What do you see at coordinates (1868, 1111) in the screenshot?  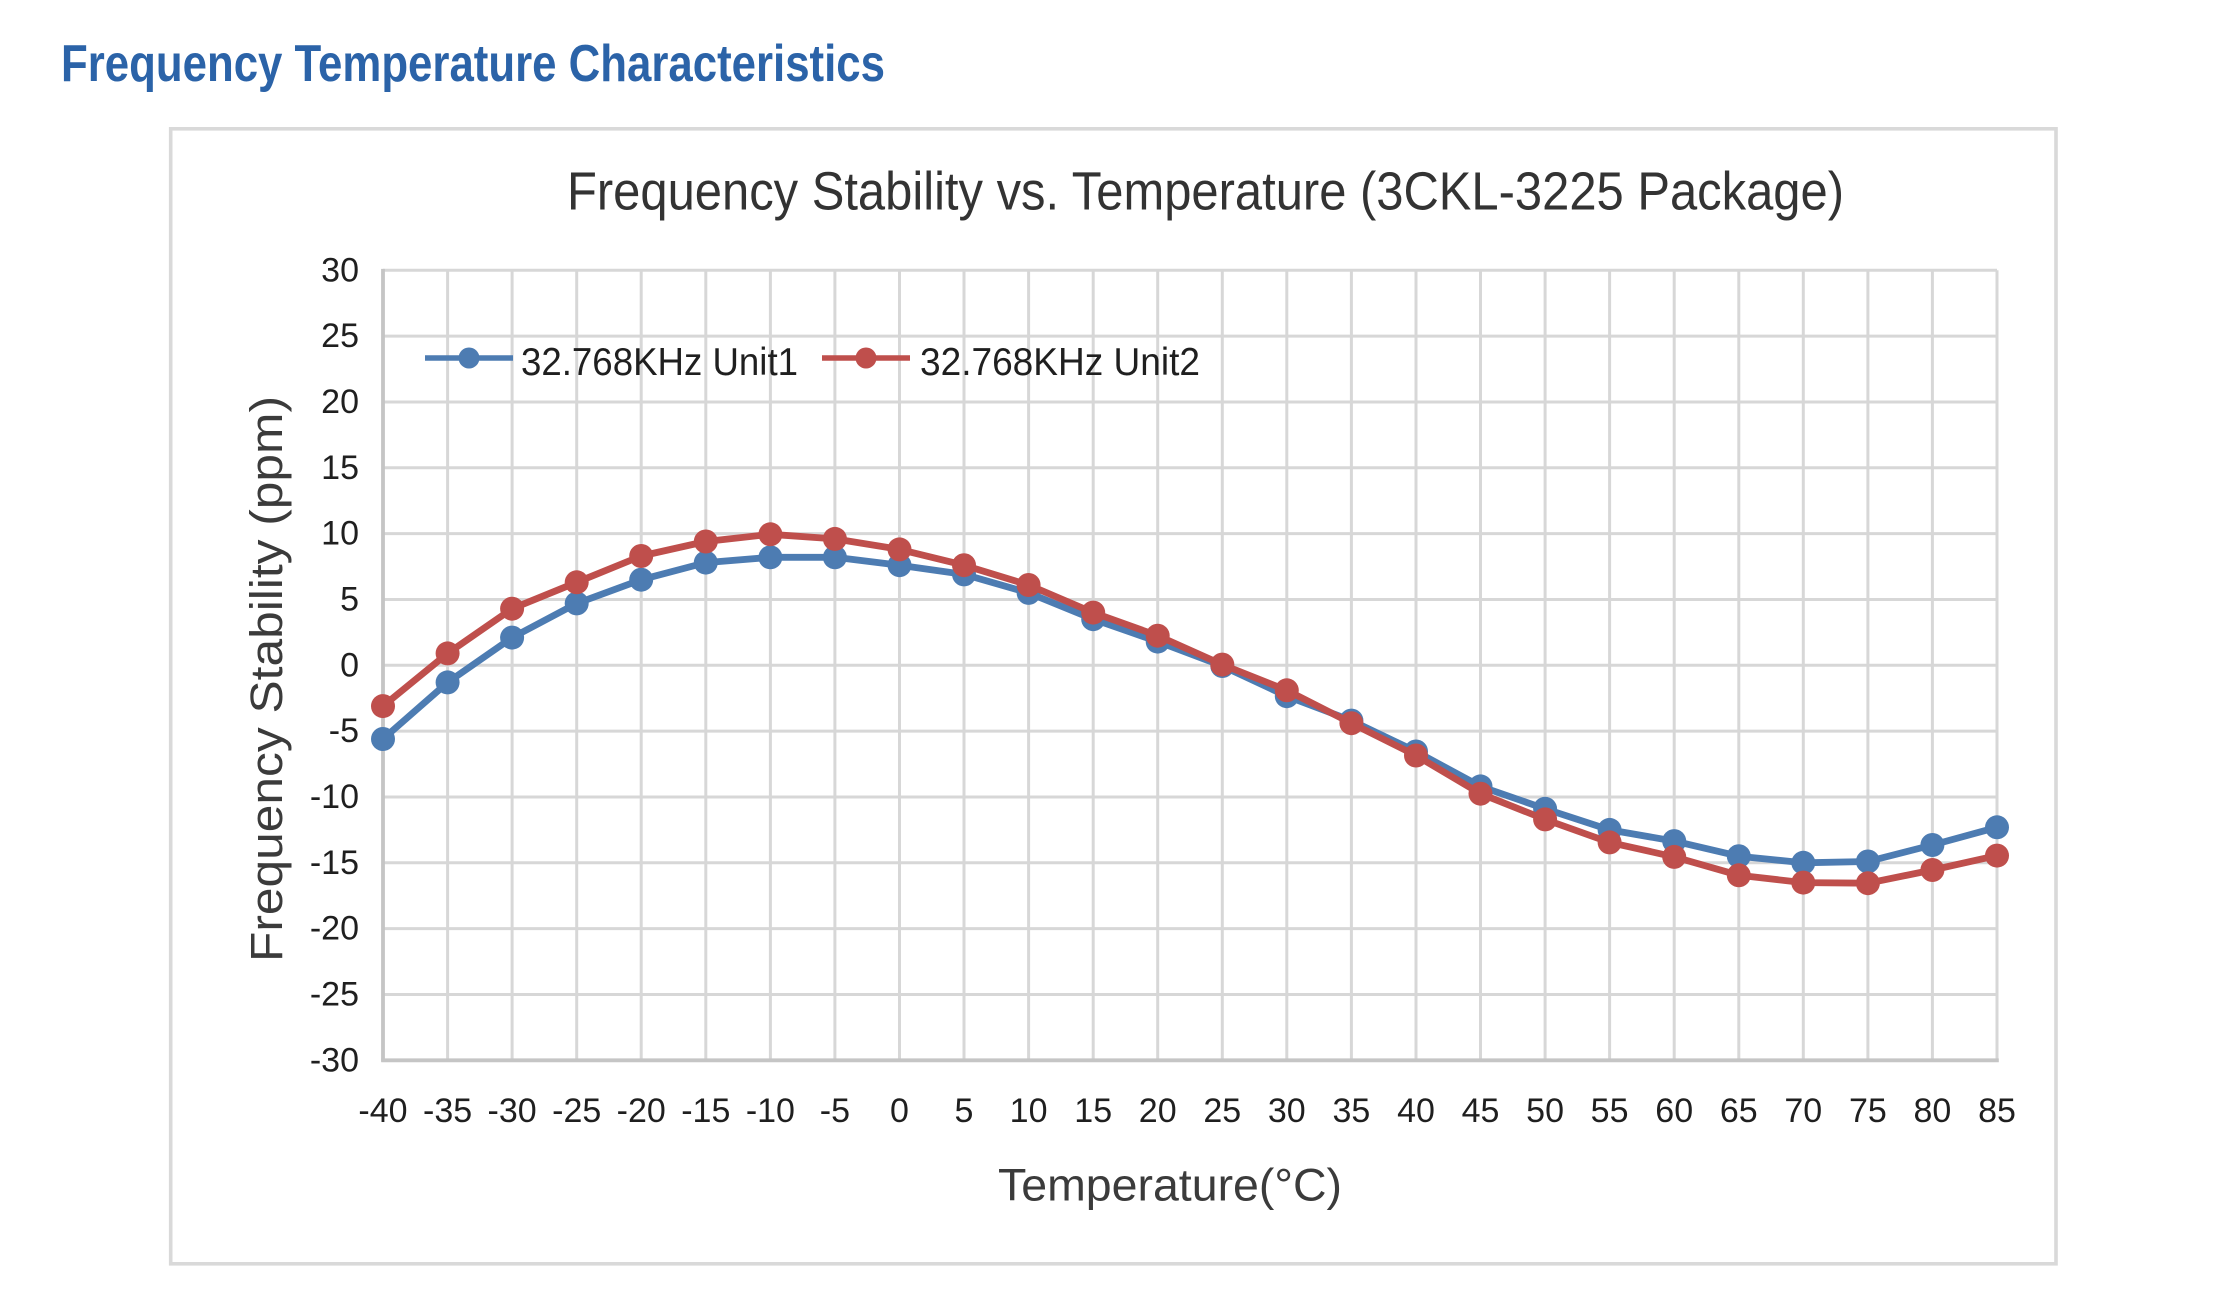 I see `svg-text: 75` at bounding box center [1868, 1111].